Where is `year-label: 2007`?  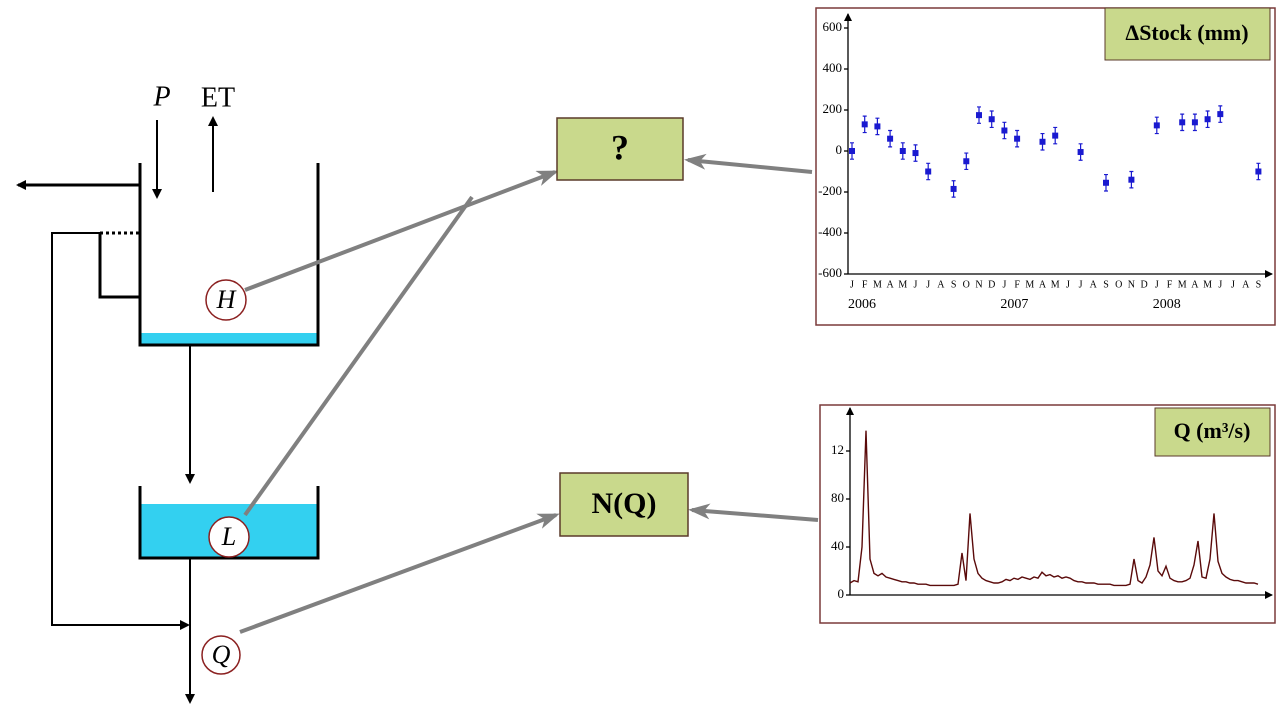
year-label: 2007 is located at coordinates (1014, 304).